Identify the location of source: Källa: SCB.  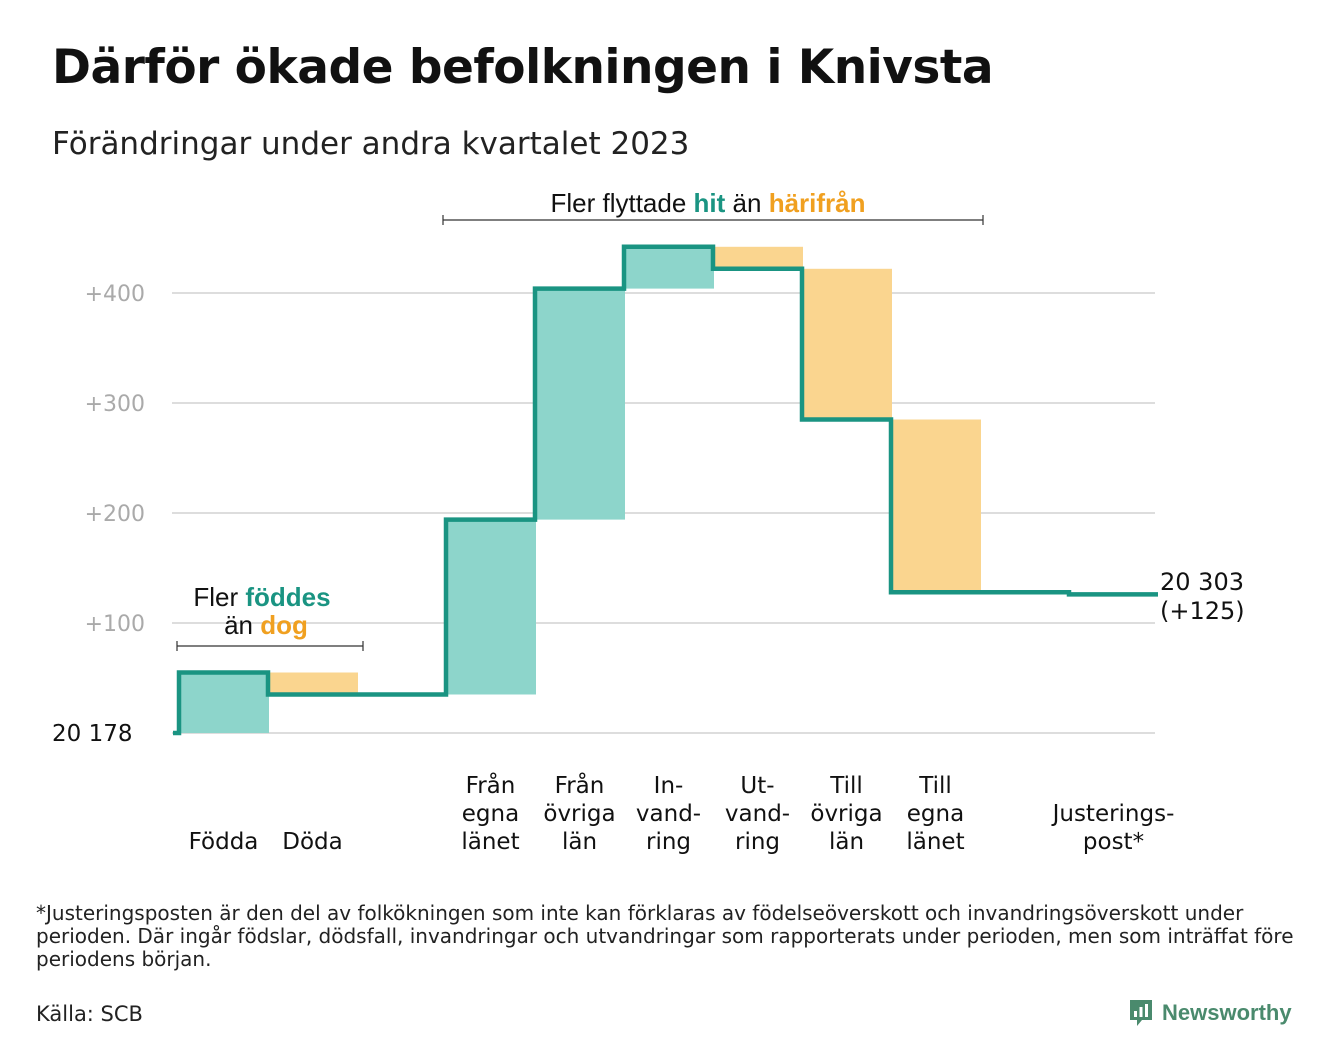
(89, 1014).